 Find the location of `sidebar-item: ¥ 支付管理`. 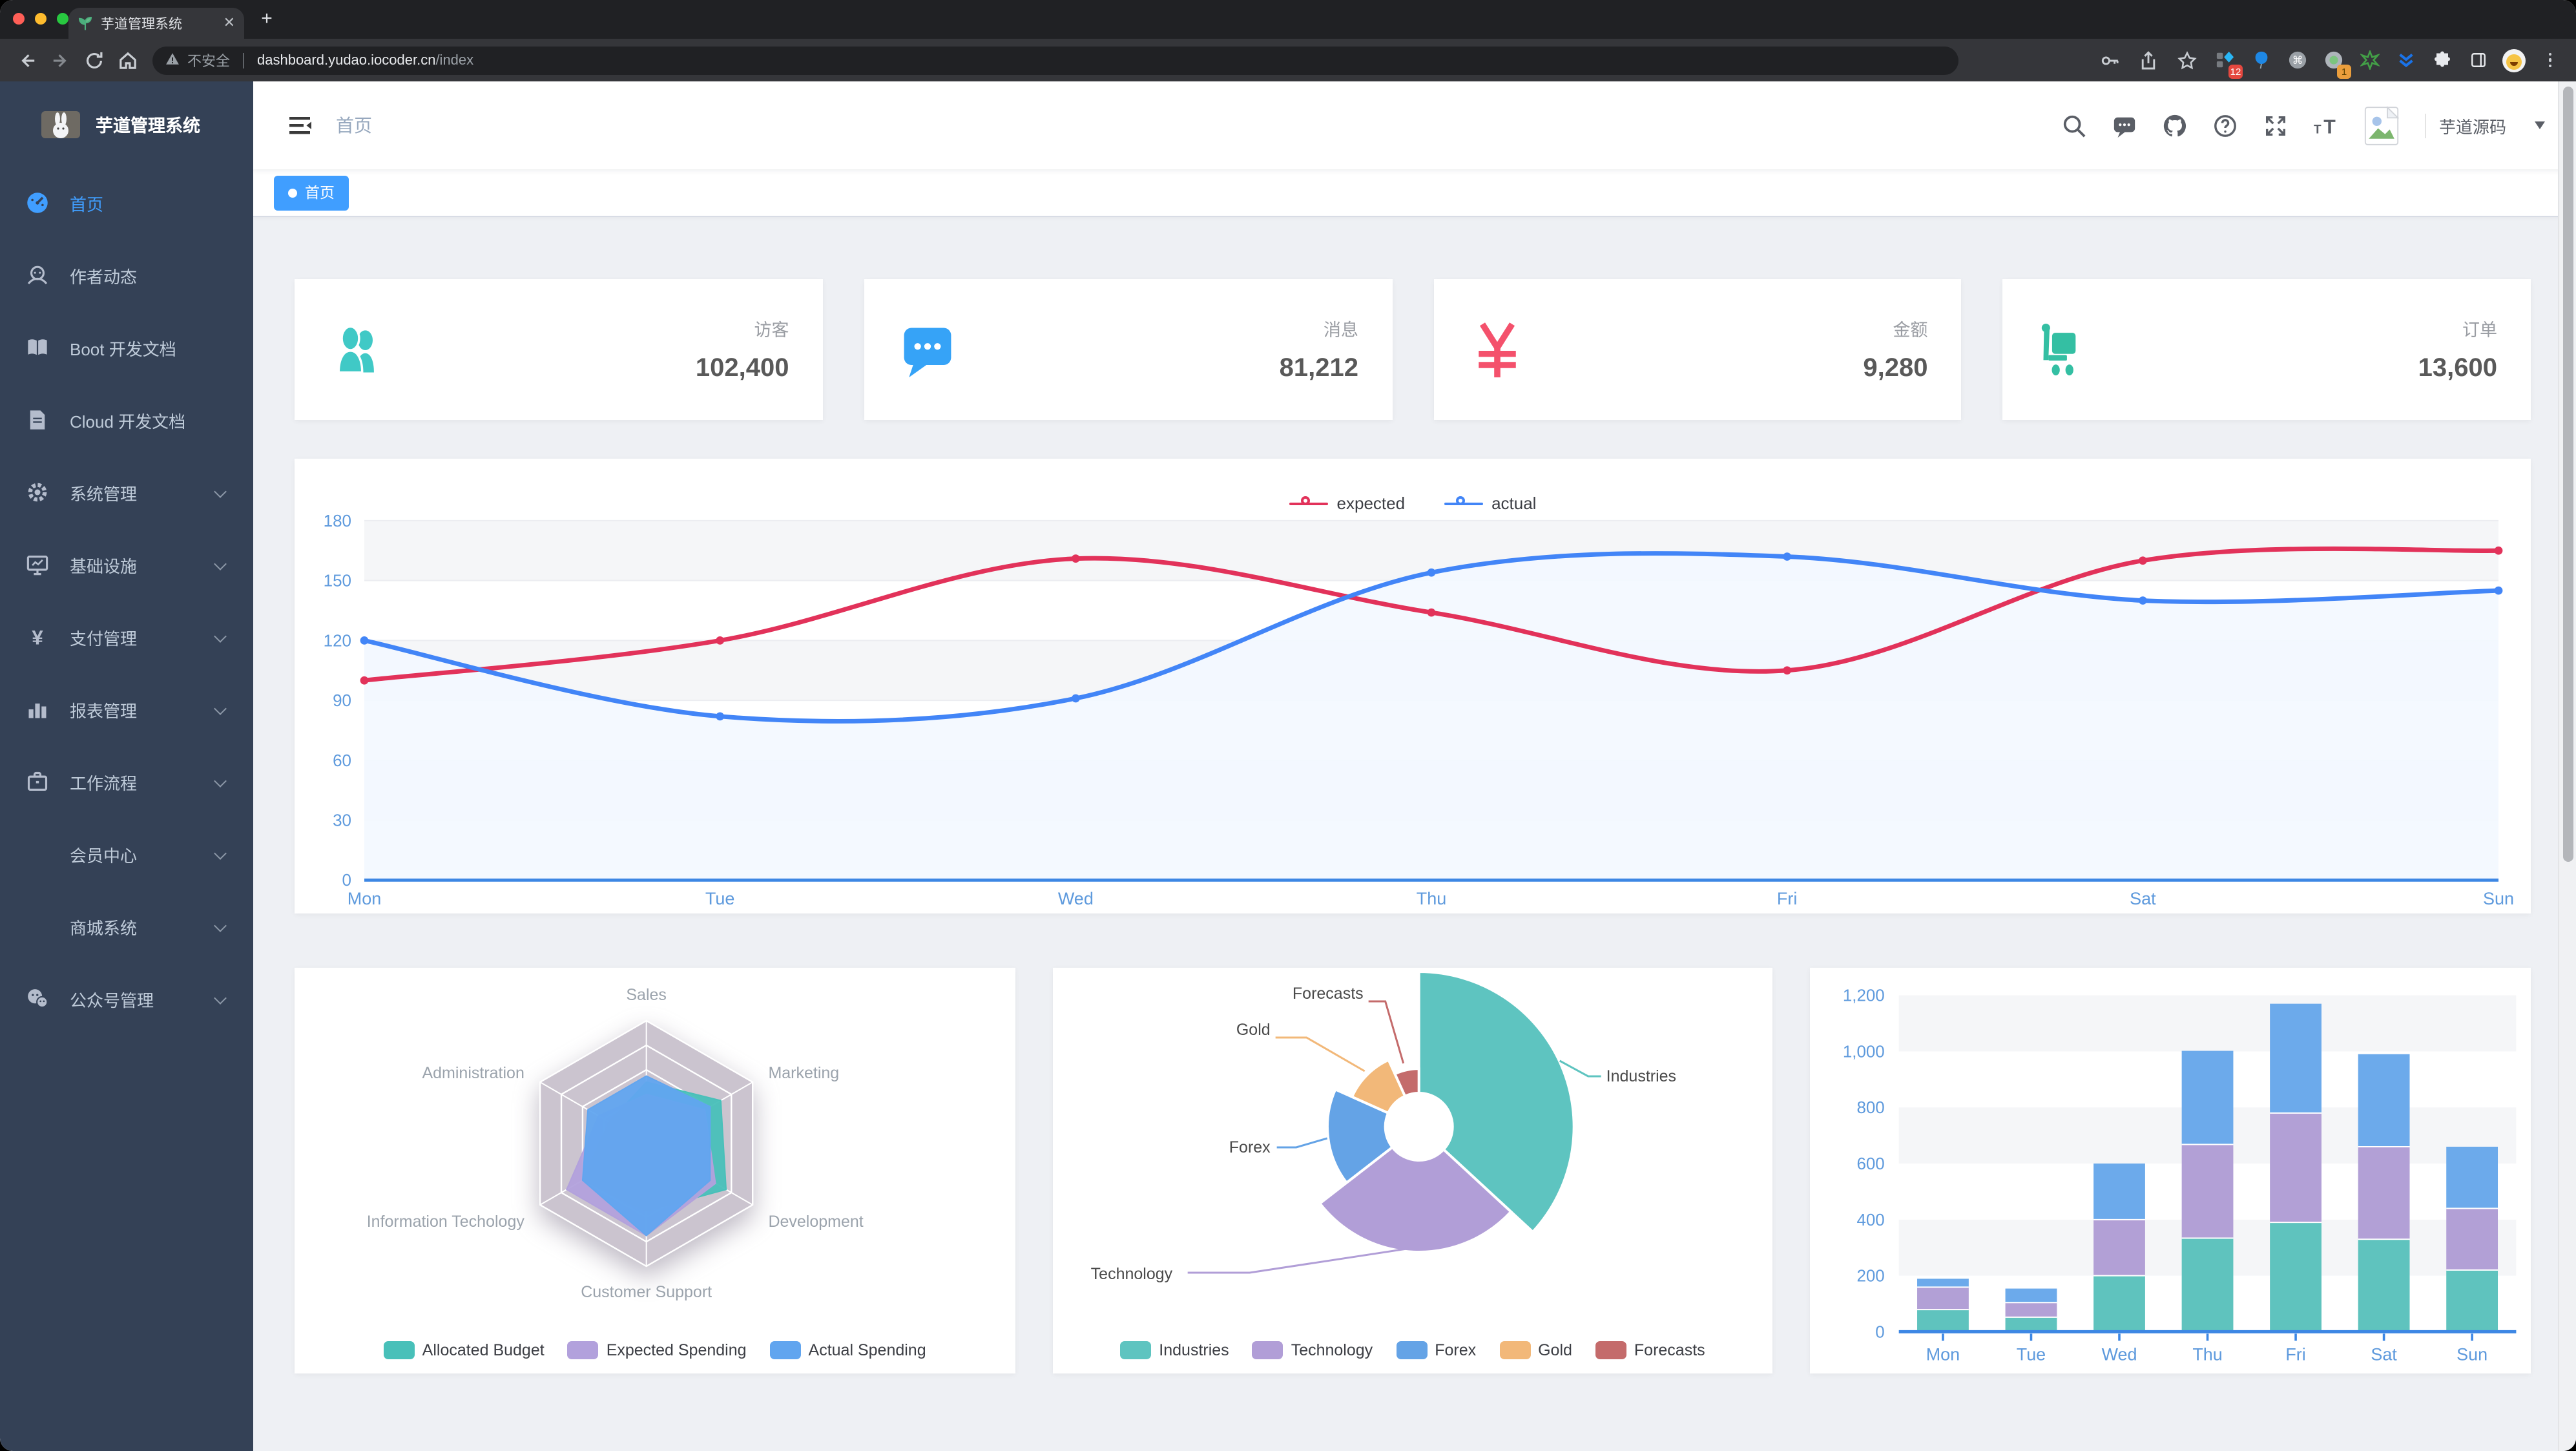

sidebar-item: ¥ 支付管理 is located at coordinates (126, 637).